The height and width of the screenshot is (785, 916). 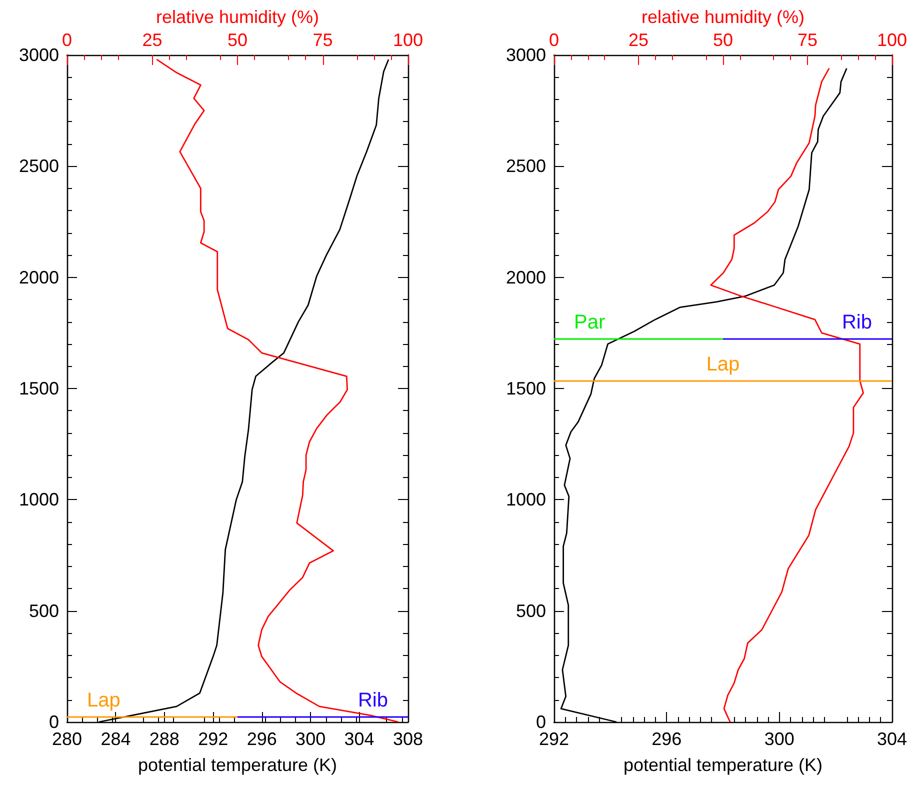 What do you see at coordinates (590, 322) in the screenshot?
I see `ref-line-label: Par` at bounding box center [590, 322].